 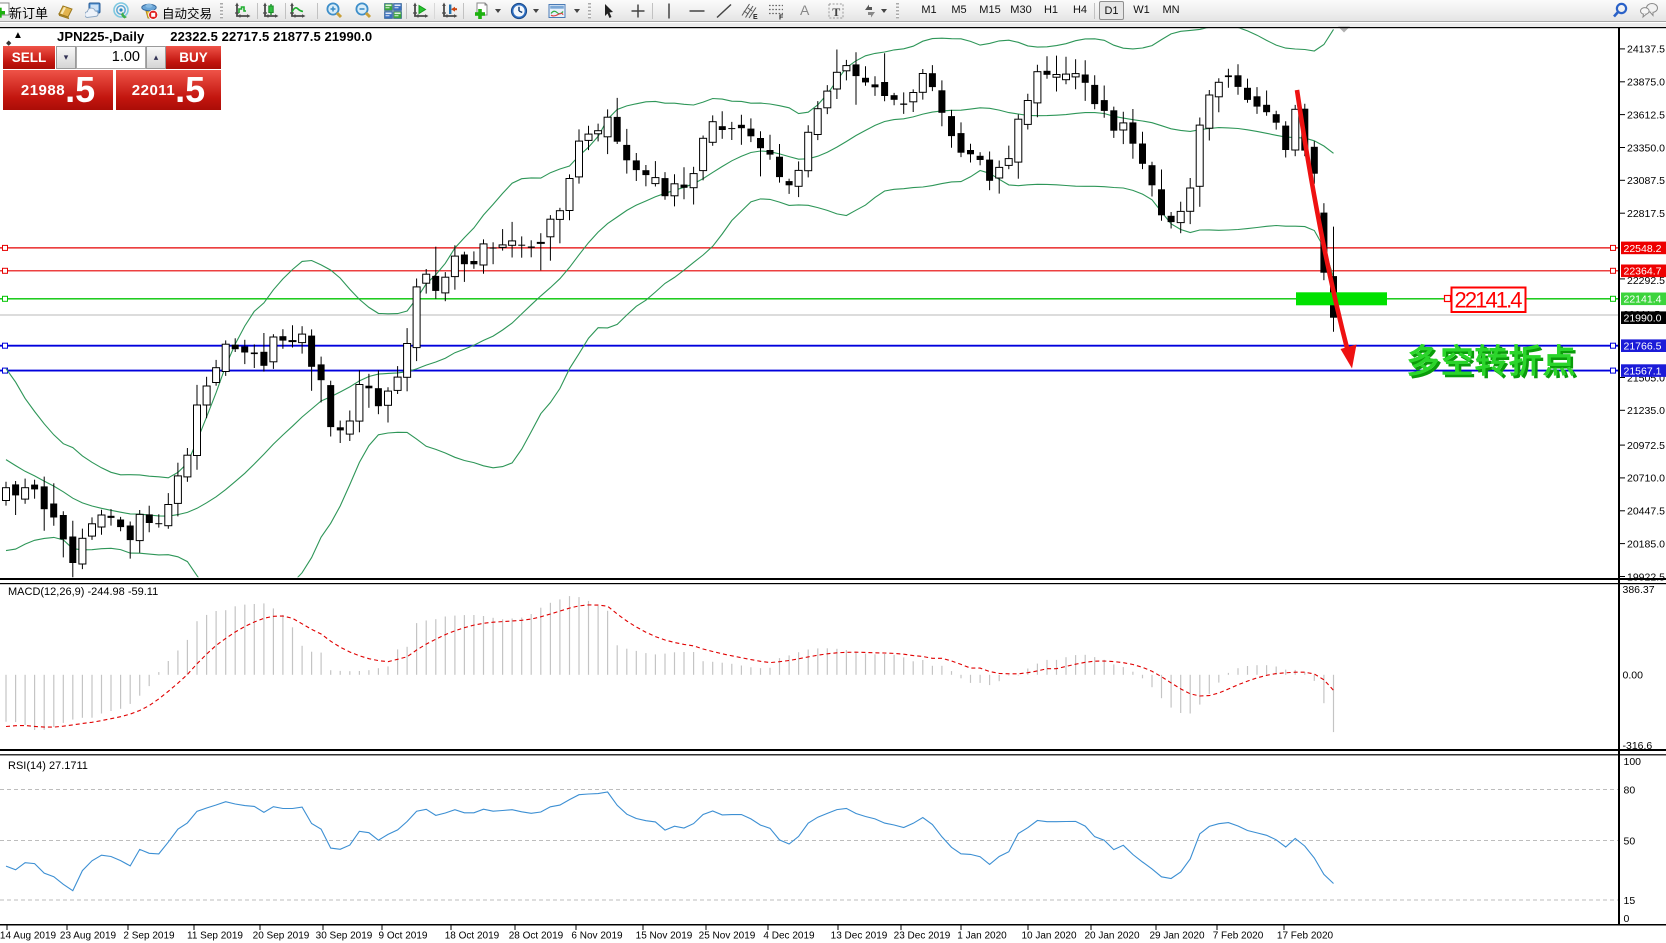 What do you see at coordinates (1646, 544) in the screenshot?
I see `svg-text: 20185.0` at bounding box center [1646, 544].